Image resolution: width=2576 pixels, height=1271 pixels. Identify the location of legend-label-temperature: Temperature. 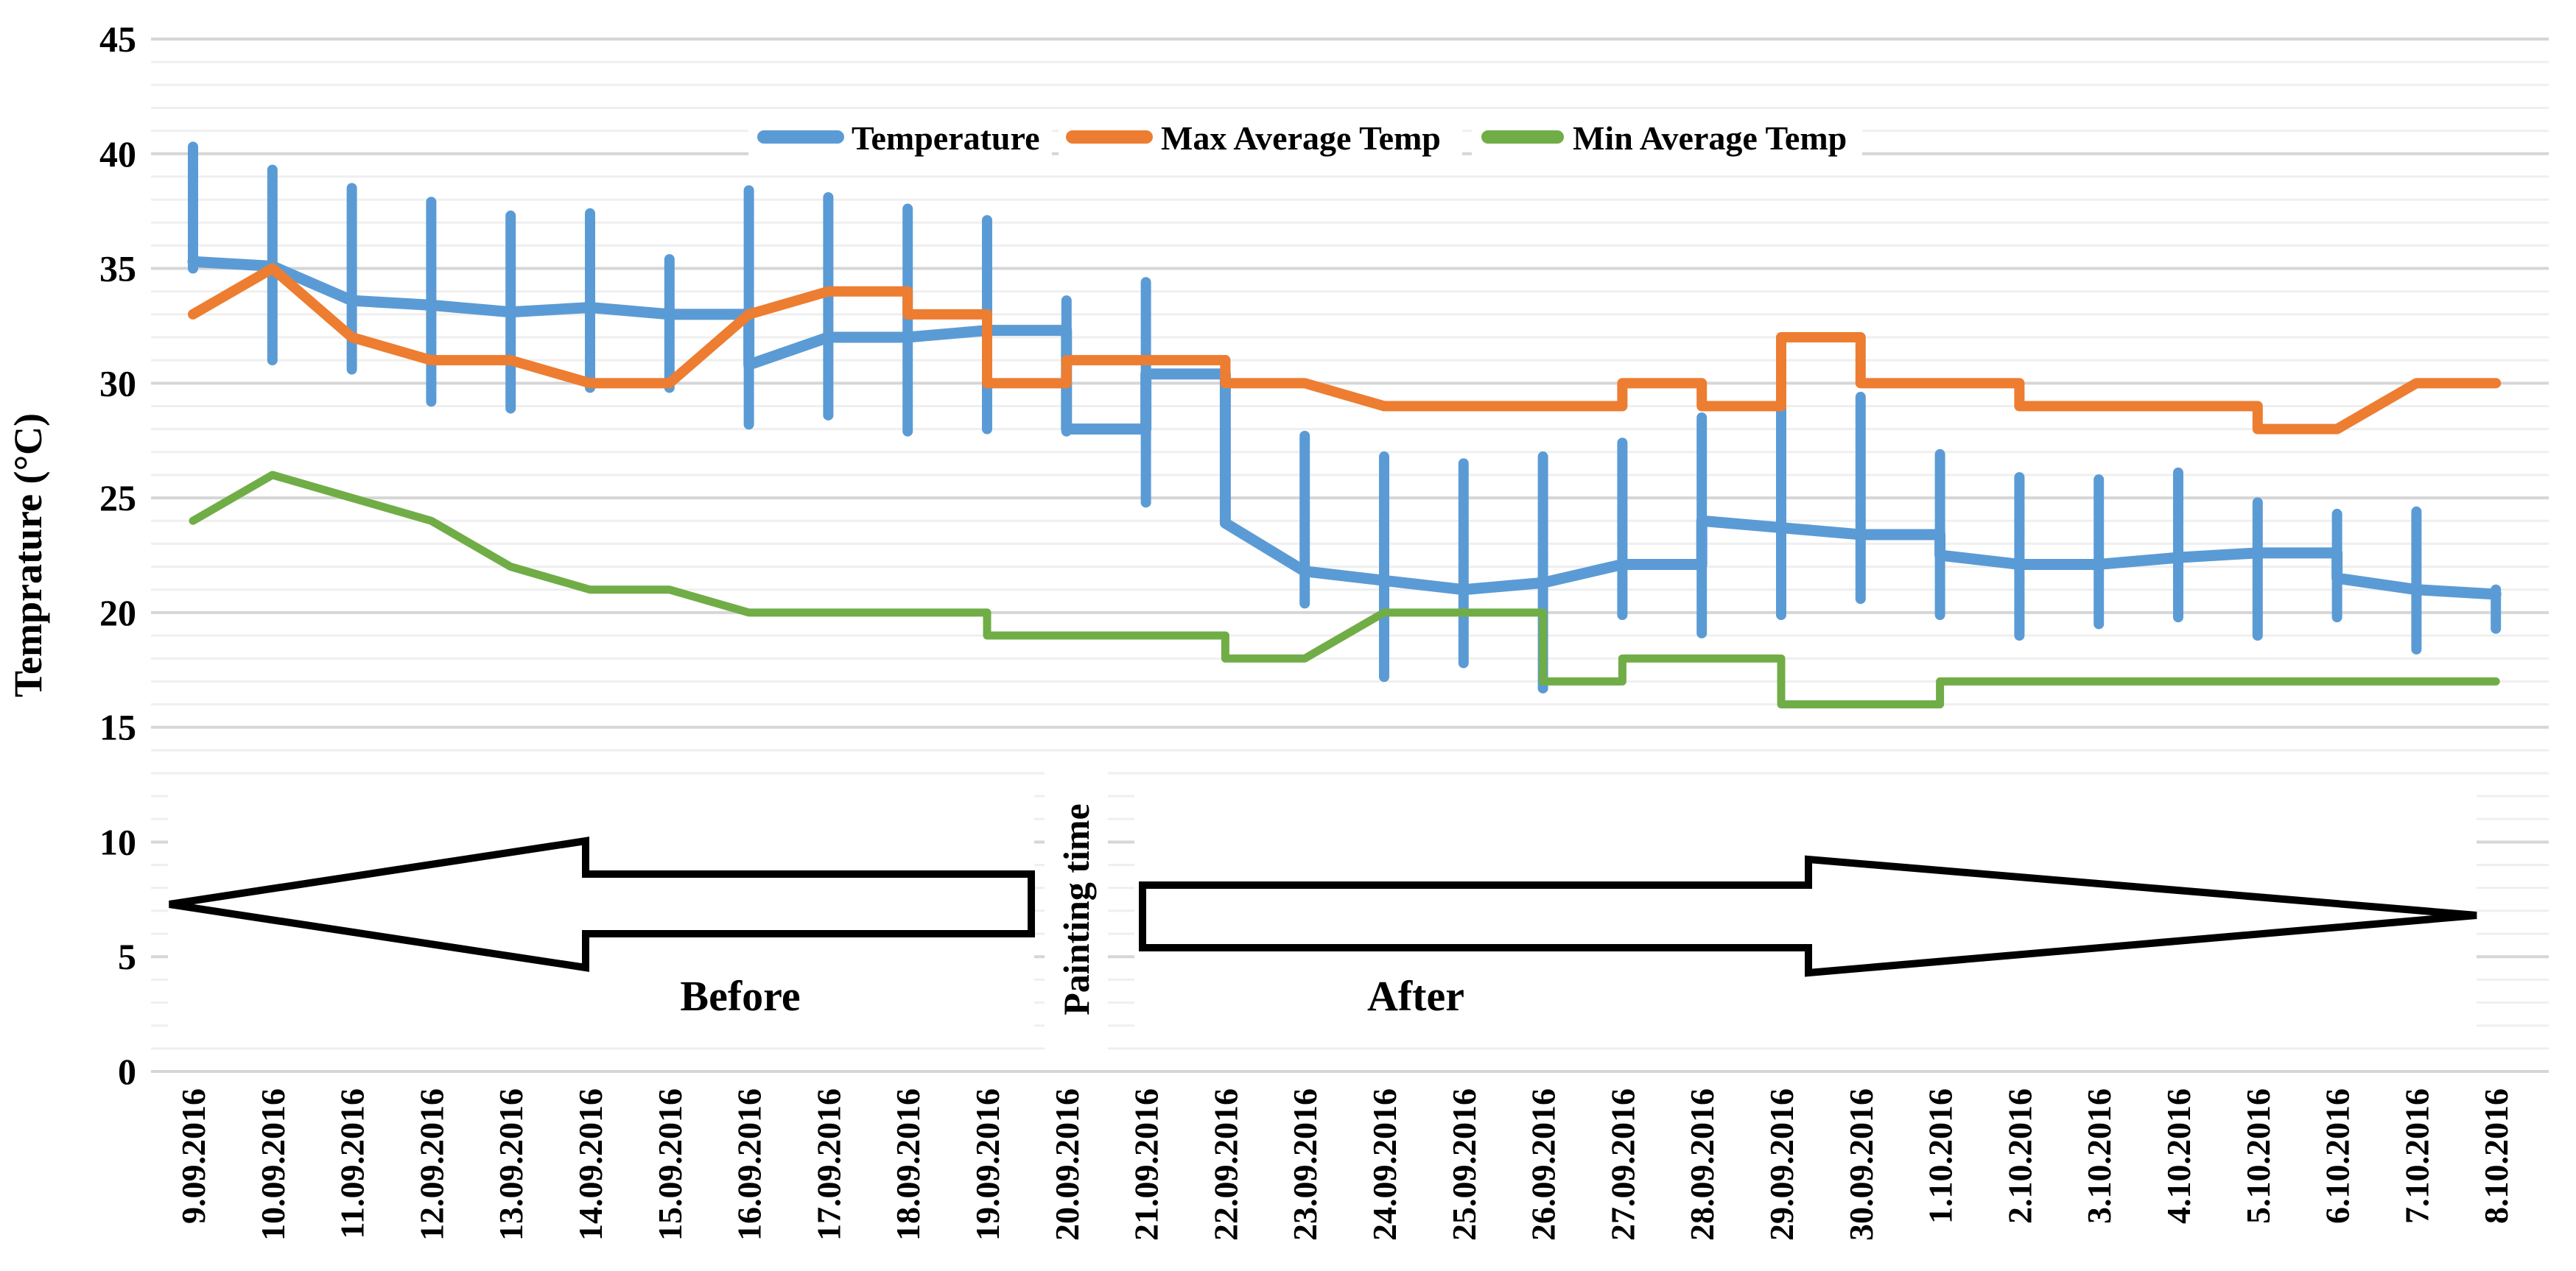
(946, 138).